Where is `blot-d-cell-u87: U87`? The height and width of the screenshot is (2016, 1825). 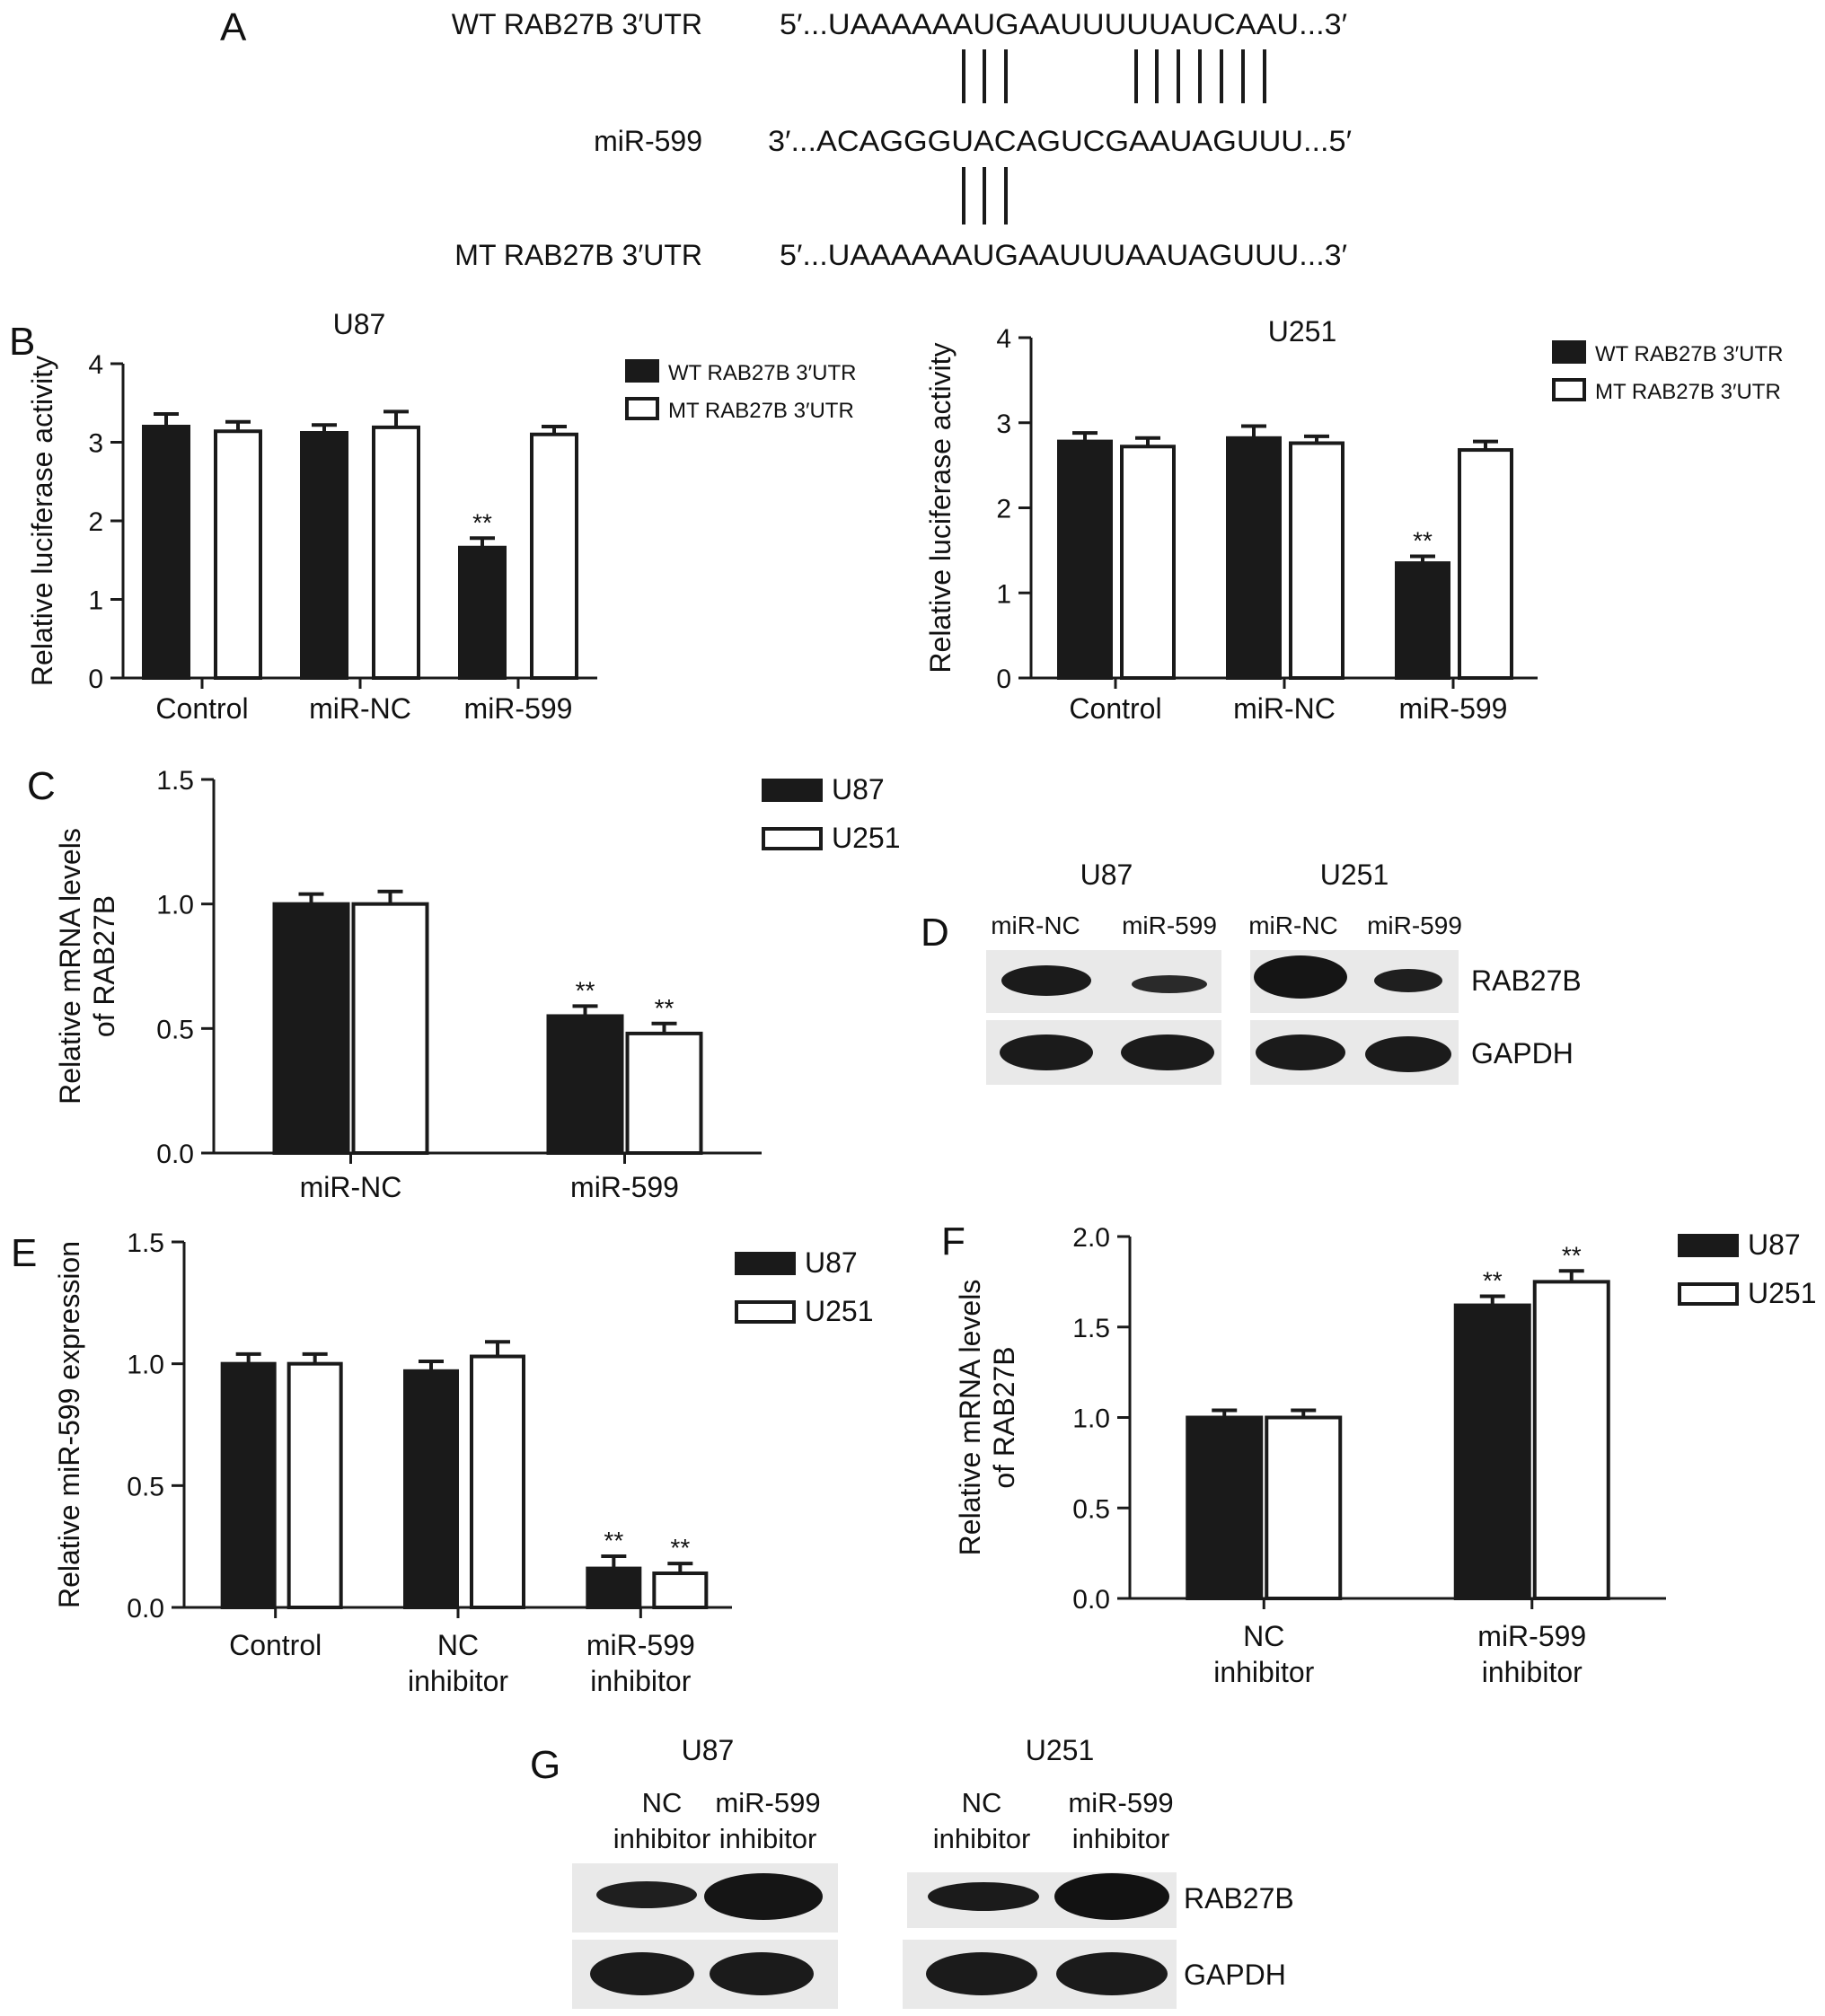 blot-d-cell-u87: U87 is located at coordinates (1106, 874).